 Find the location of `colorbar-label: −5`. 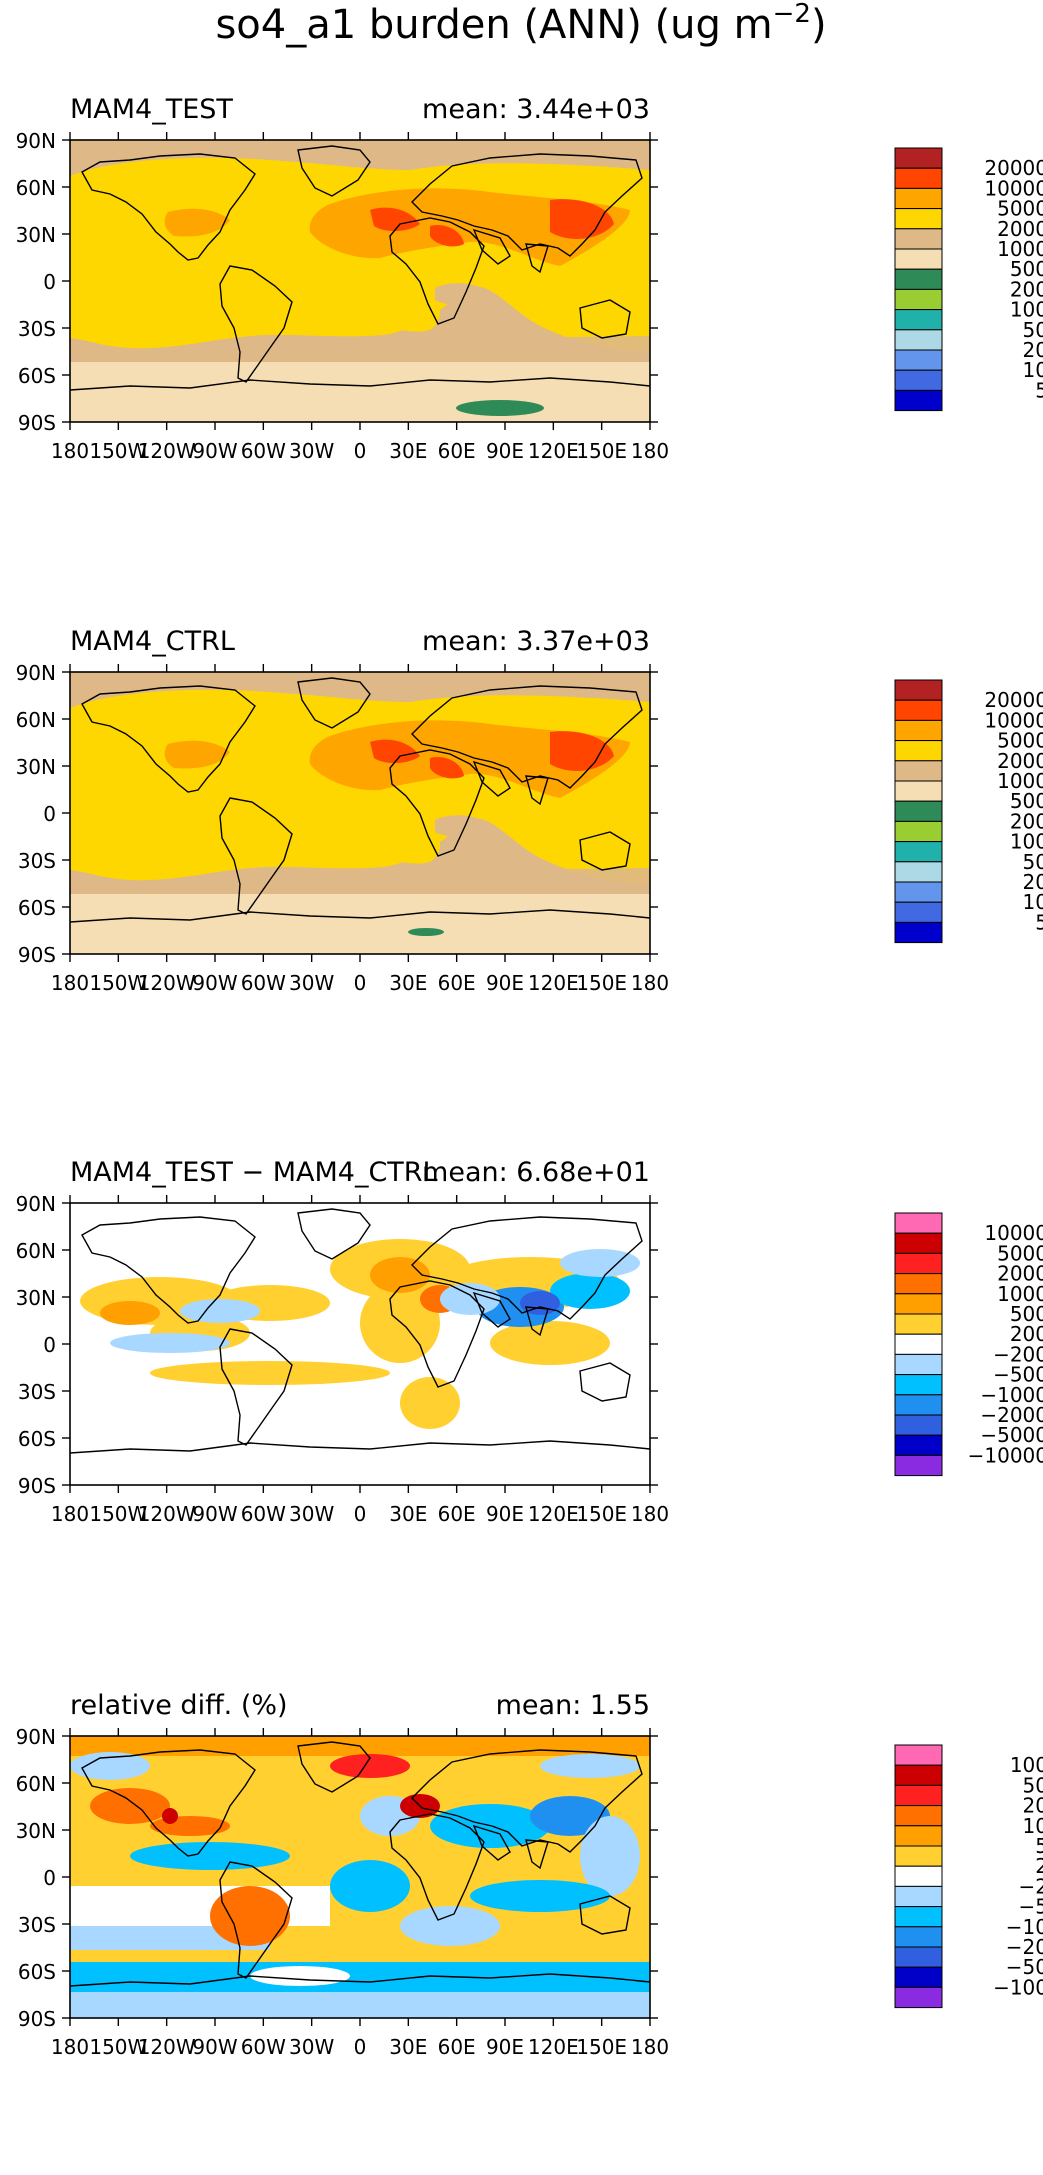

colorbar-label: −5 is located at coordinates (1031, 1907).